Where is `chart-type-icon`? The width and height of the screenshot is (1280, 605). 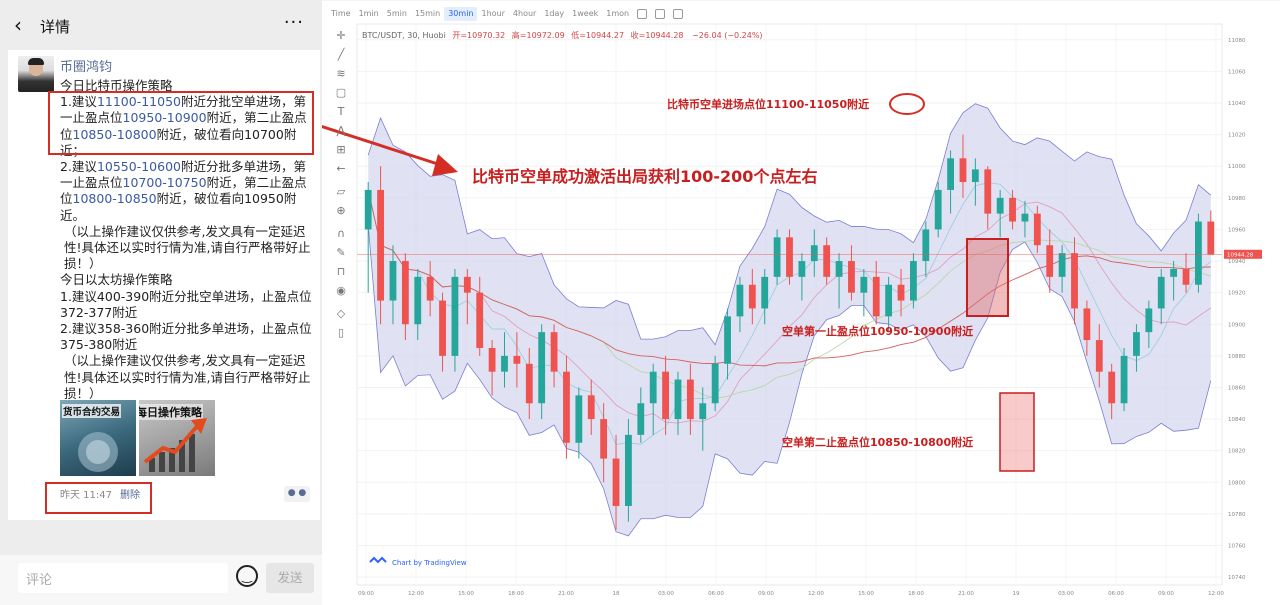
chart-type-icon is located at coordinates (642, 14).